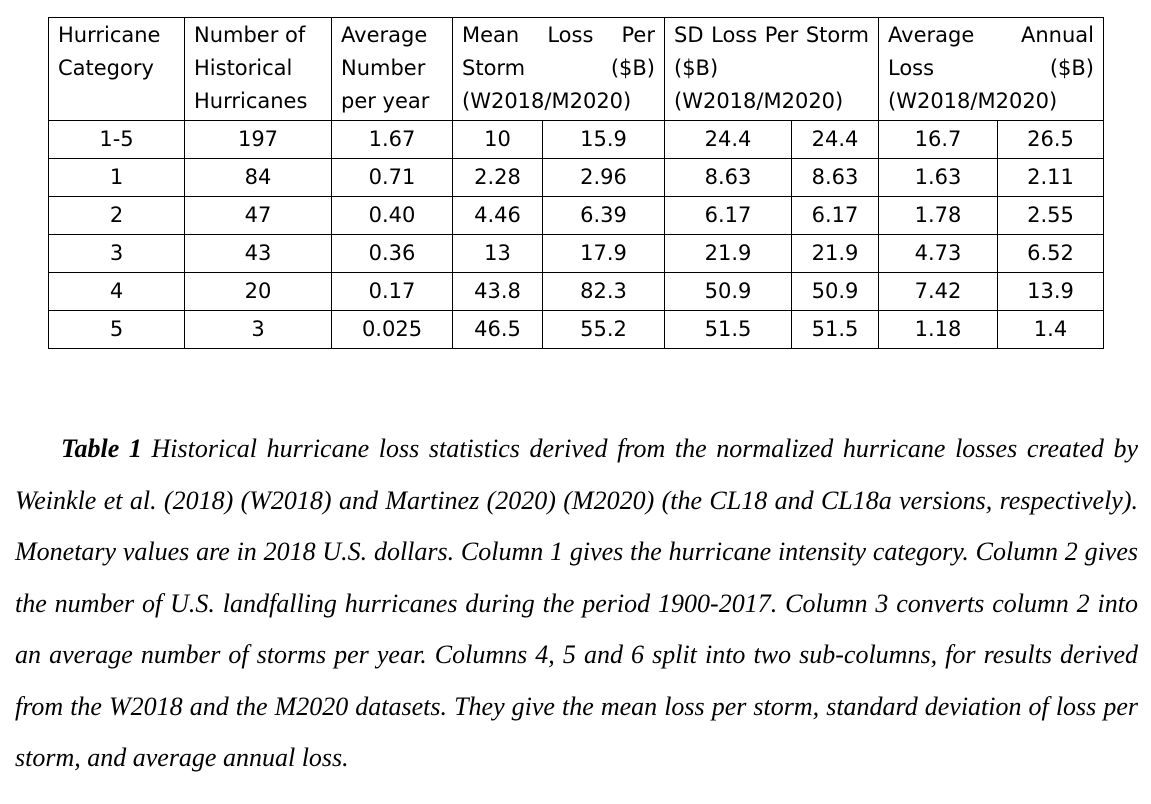 This screenshot has height=804, width=1151. I want to click on cell-category: 3, so click(116, 253).